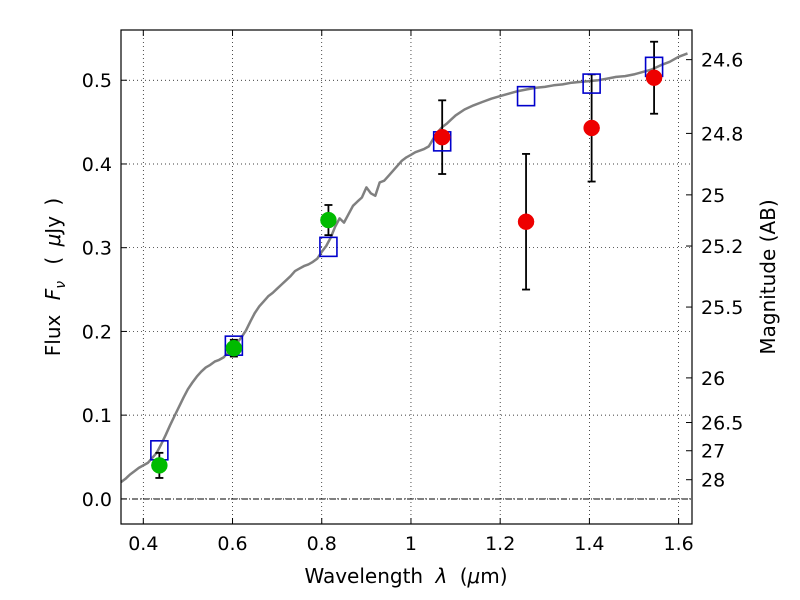 The image size is (800, 600). What do you see at coordinates (411, 544) in the screenshot?
I see `x-tick-label: 1` at bounding box center [411, 544].